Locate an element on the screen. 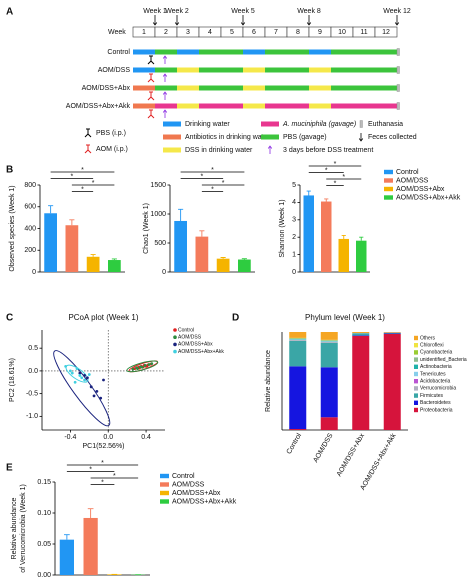 The image size is (474, 581). x-axis-label: PC1(52.56%) is located at coordinates (103, 446).